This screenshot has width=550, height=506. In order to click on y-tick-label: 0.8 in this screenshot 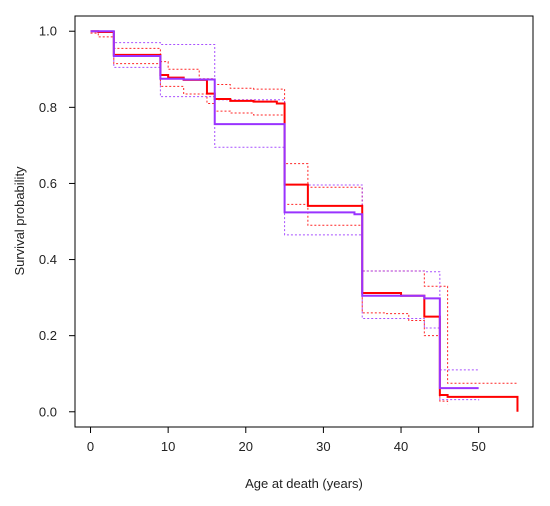, I will do `click(48, 107)`.